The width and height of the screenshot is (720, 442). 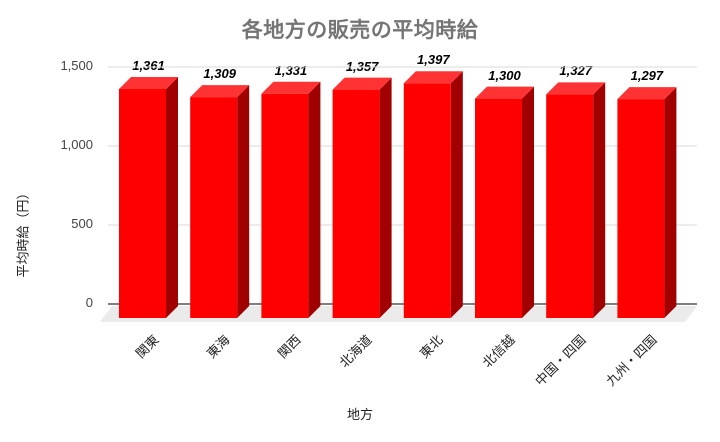 What do you see at coordinates (360, 30) in the screenshot?
I see `chart-title: 各地方の販売の平均時給` at bounding box center [360, 30].